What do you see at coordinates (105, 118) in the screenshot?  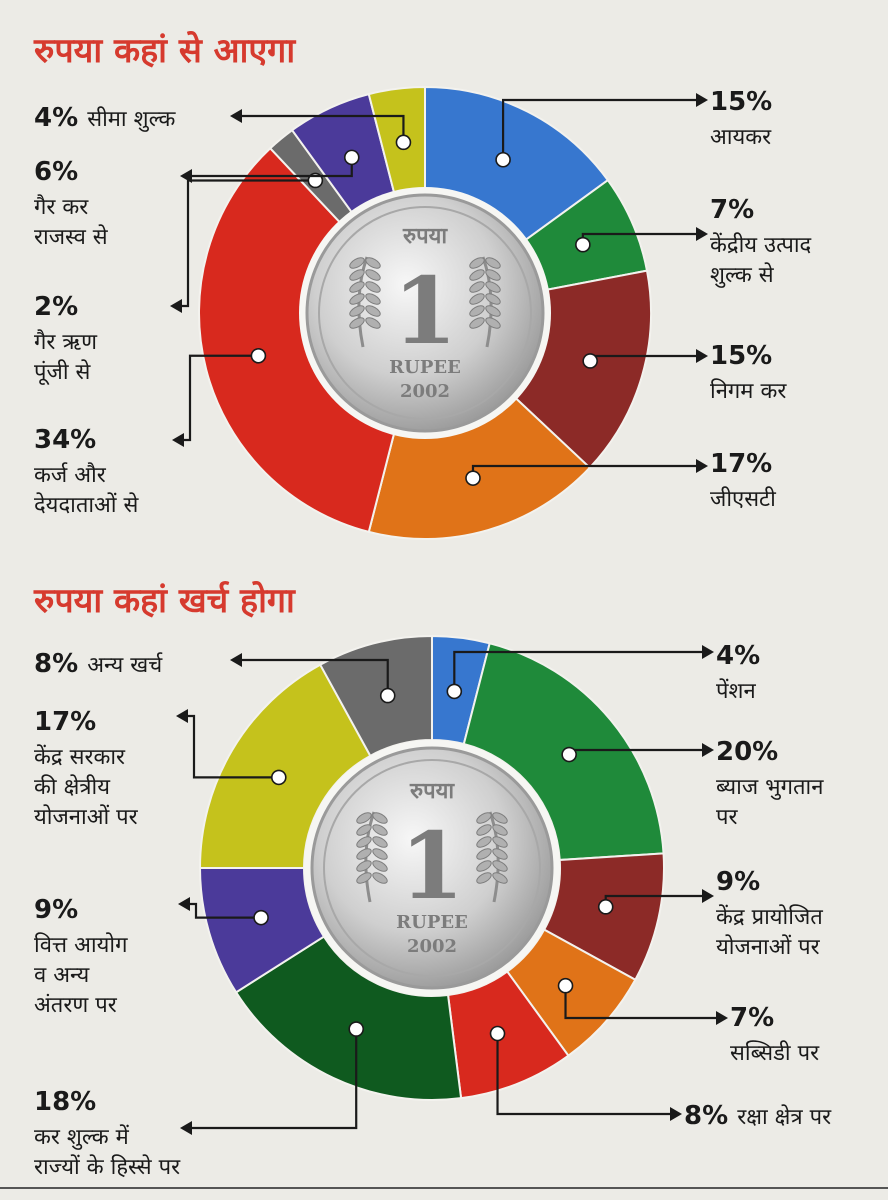 I see `slice-label: 4% सीमा शुल्क` at bounding box center [105, 118].